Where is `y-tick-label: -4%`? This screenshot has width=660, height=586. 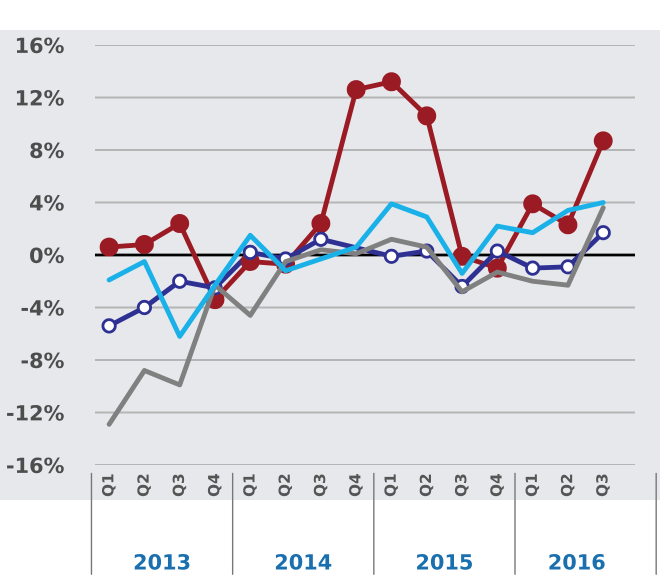 y-tick-label: -4% is located at coordinates (43, 308).